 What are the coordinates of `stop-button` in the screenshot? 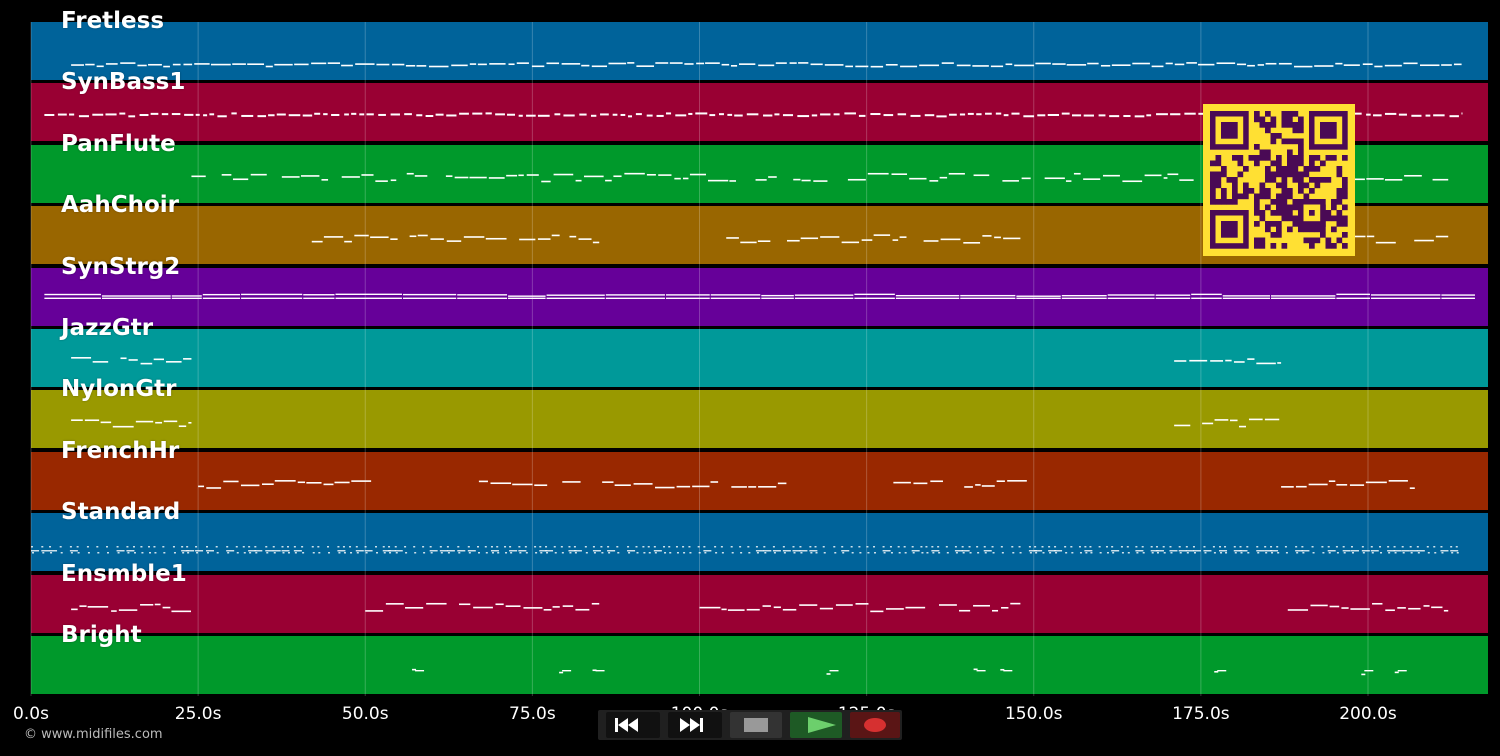 It's located at (756, 725).